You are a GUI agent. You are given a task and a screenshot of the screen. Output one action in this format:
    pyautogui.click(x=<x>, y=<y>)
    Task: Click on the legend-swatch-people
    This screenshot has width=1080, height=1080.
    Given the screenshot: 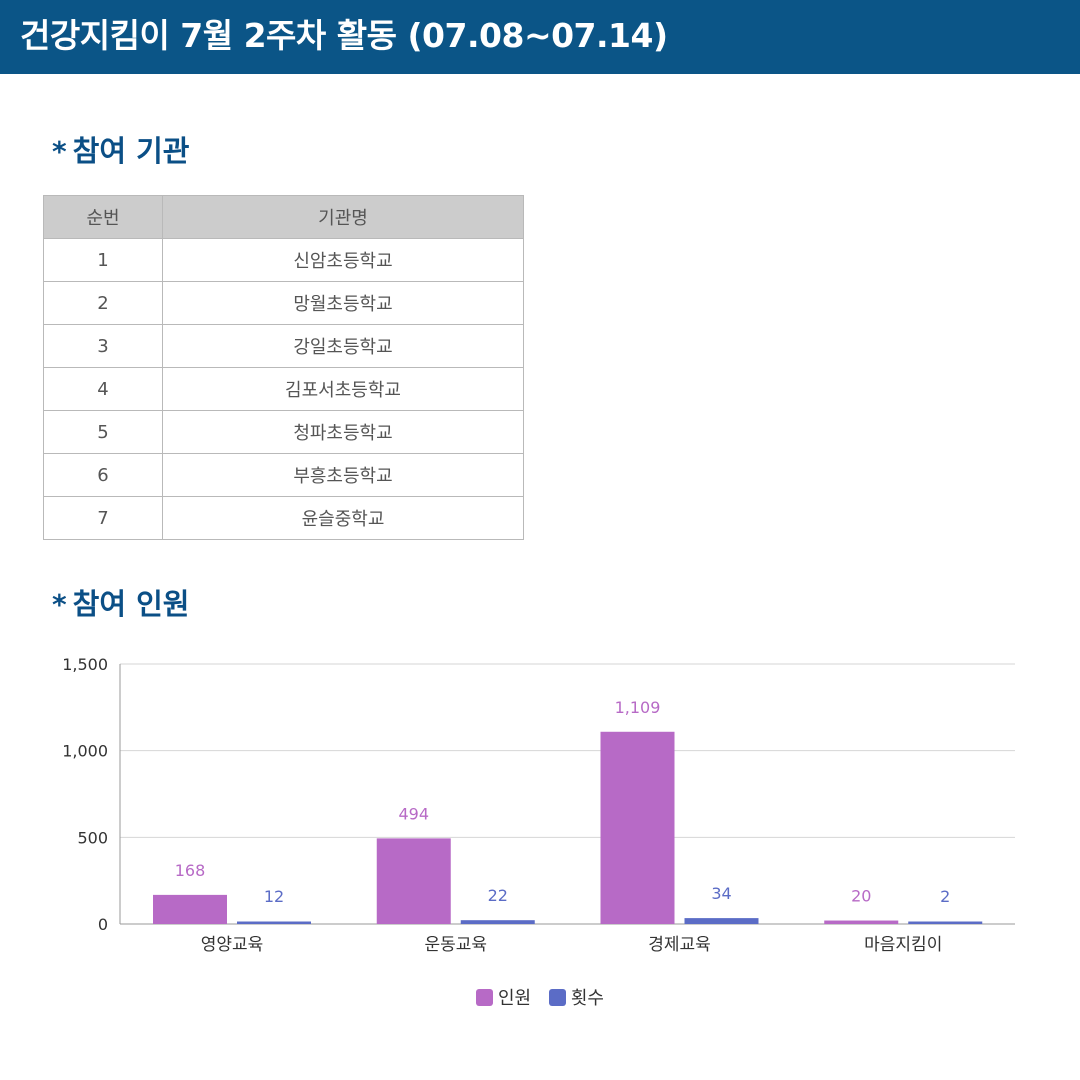 What is the action you would take?
    pyautogui.click(x=484, y=997)
    